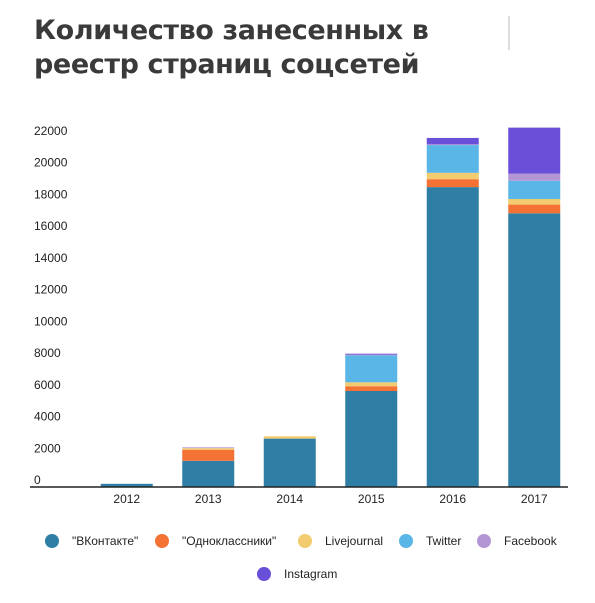 Image resolution: width=595 pixels, height=603 pixels. What do you see at coordinates (51, 163) in the screenshot?
I see `y-tick-label: 20000` at bounding box center [51, 163].